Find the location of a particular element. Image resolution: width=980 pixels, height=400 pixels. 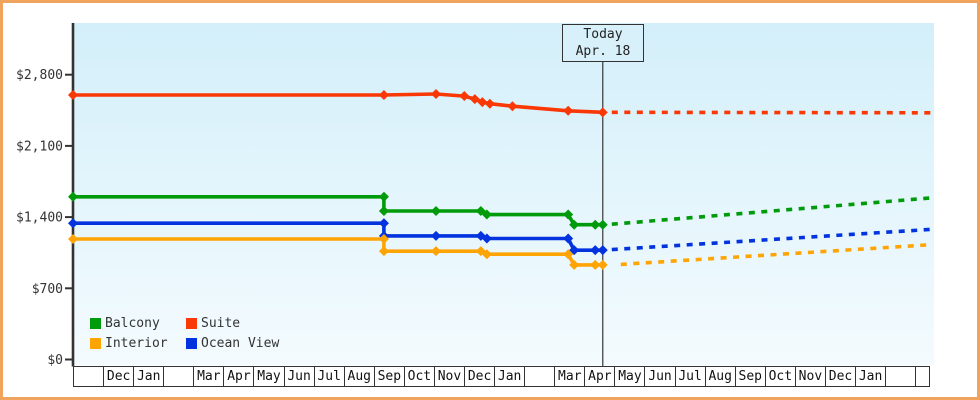

interior-price-line is located at coordinates (338, 252).